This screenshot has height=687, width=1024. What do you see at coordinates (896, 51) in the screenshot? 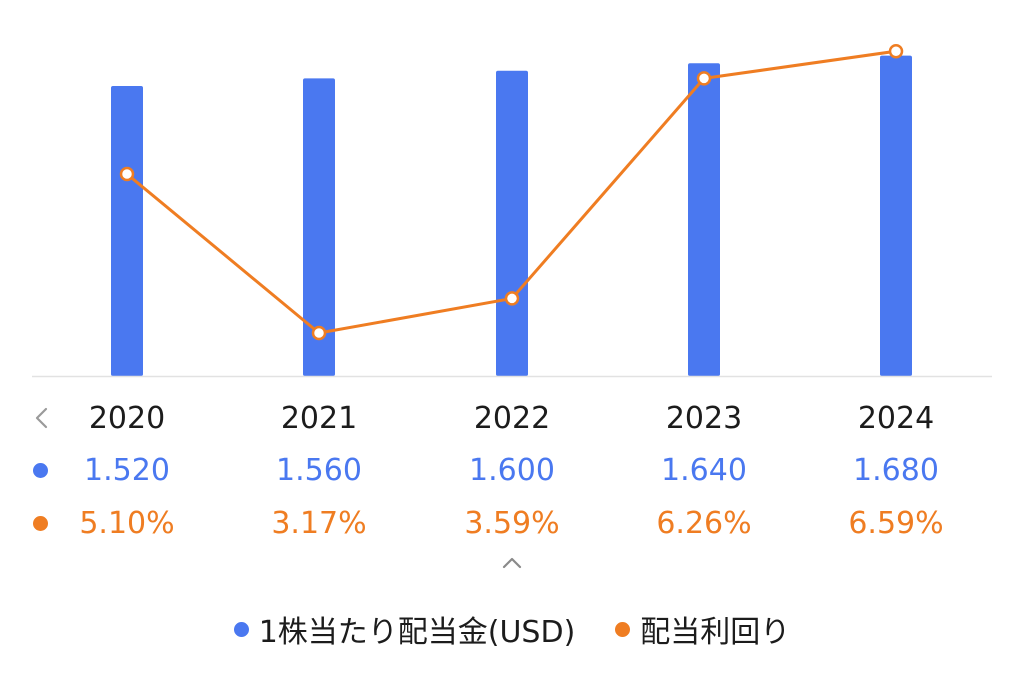
I see `yield-point-2024` at bounding box center [896, 51].